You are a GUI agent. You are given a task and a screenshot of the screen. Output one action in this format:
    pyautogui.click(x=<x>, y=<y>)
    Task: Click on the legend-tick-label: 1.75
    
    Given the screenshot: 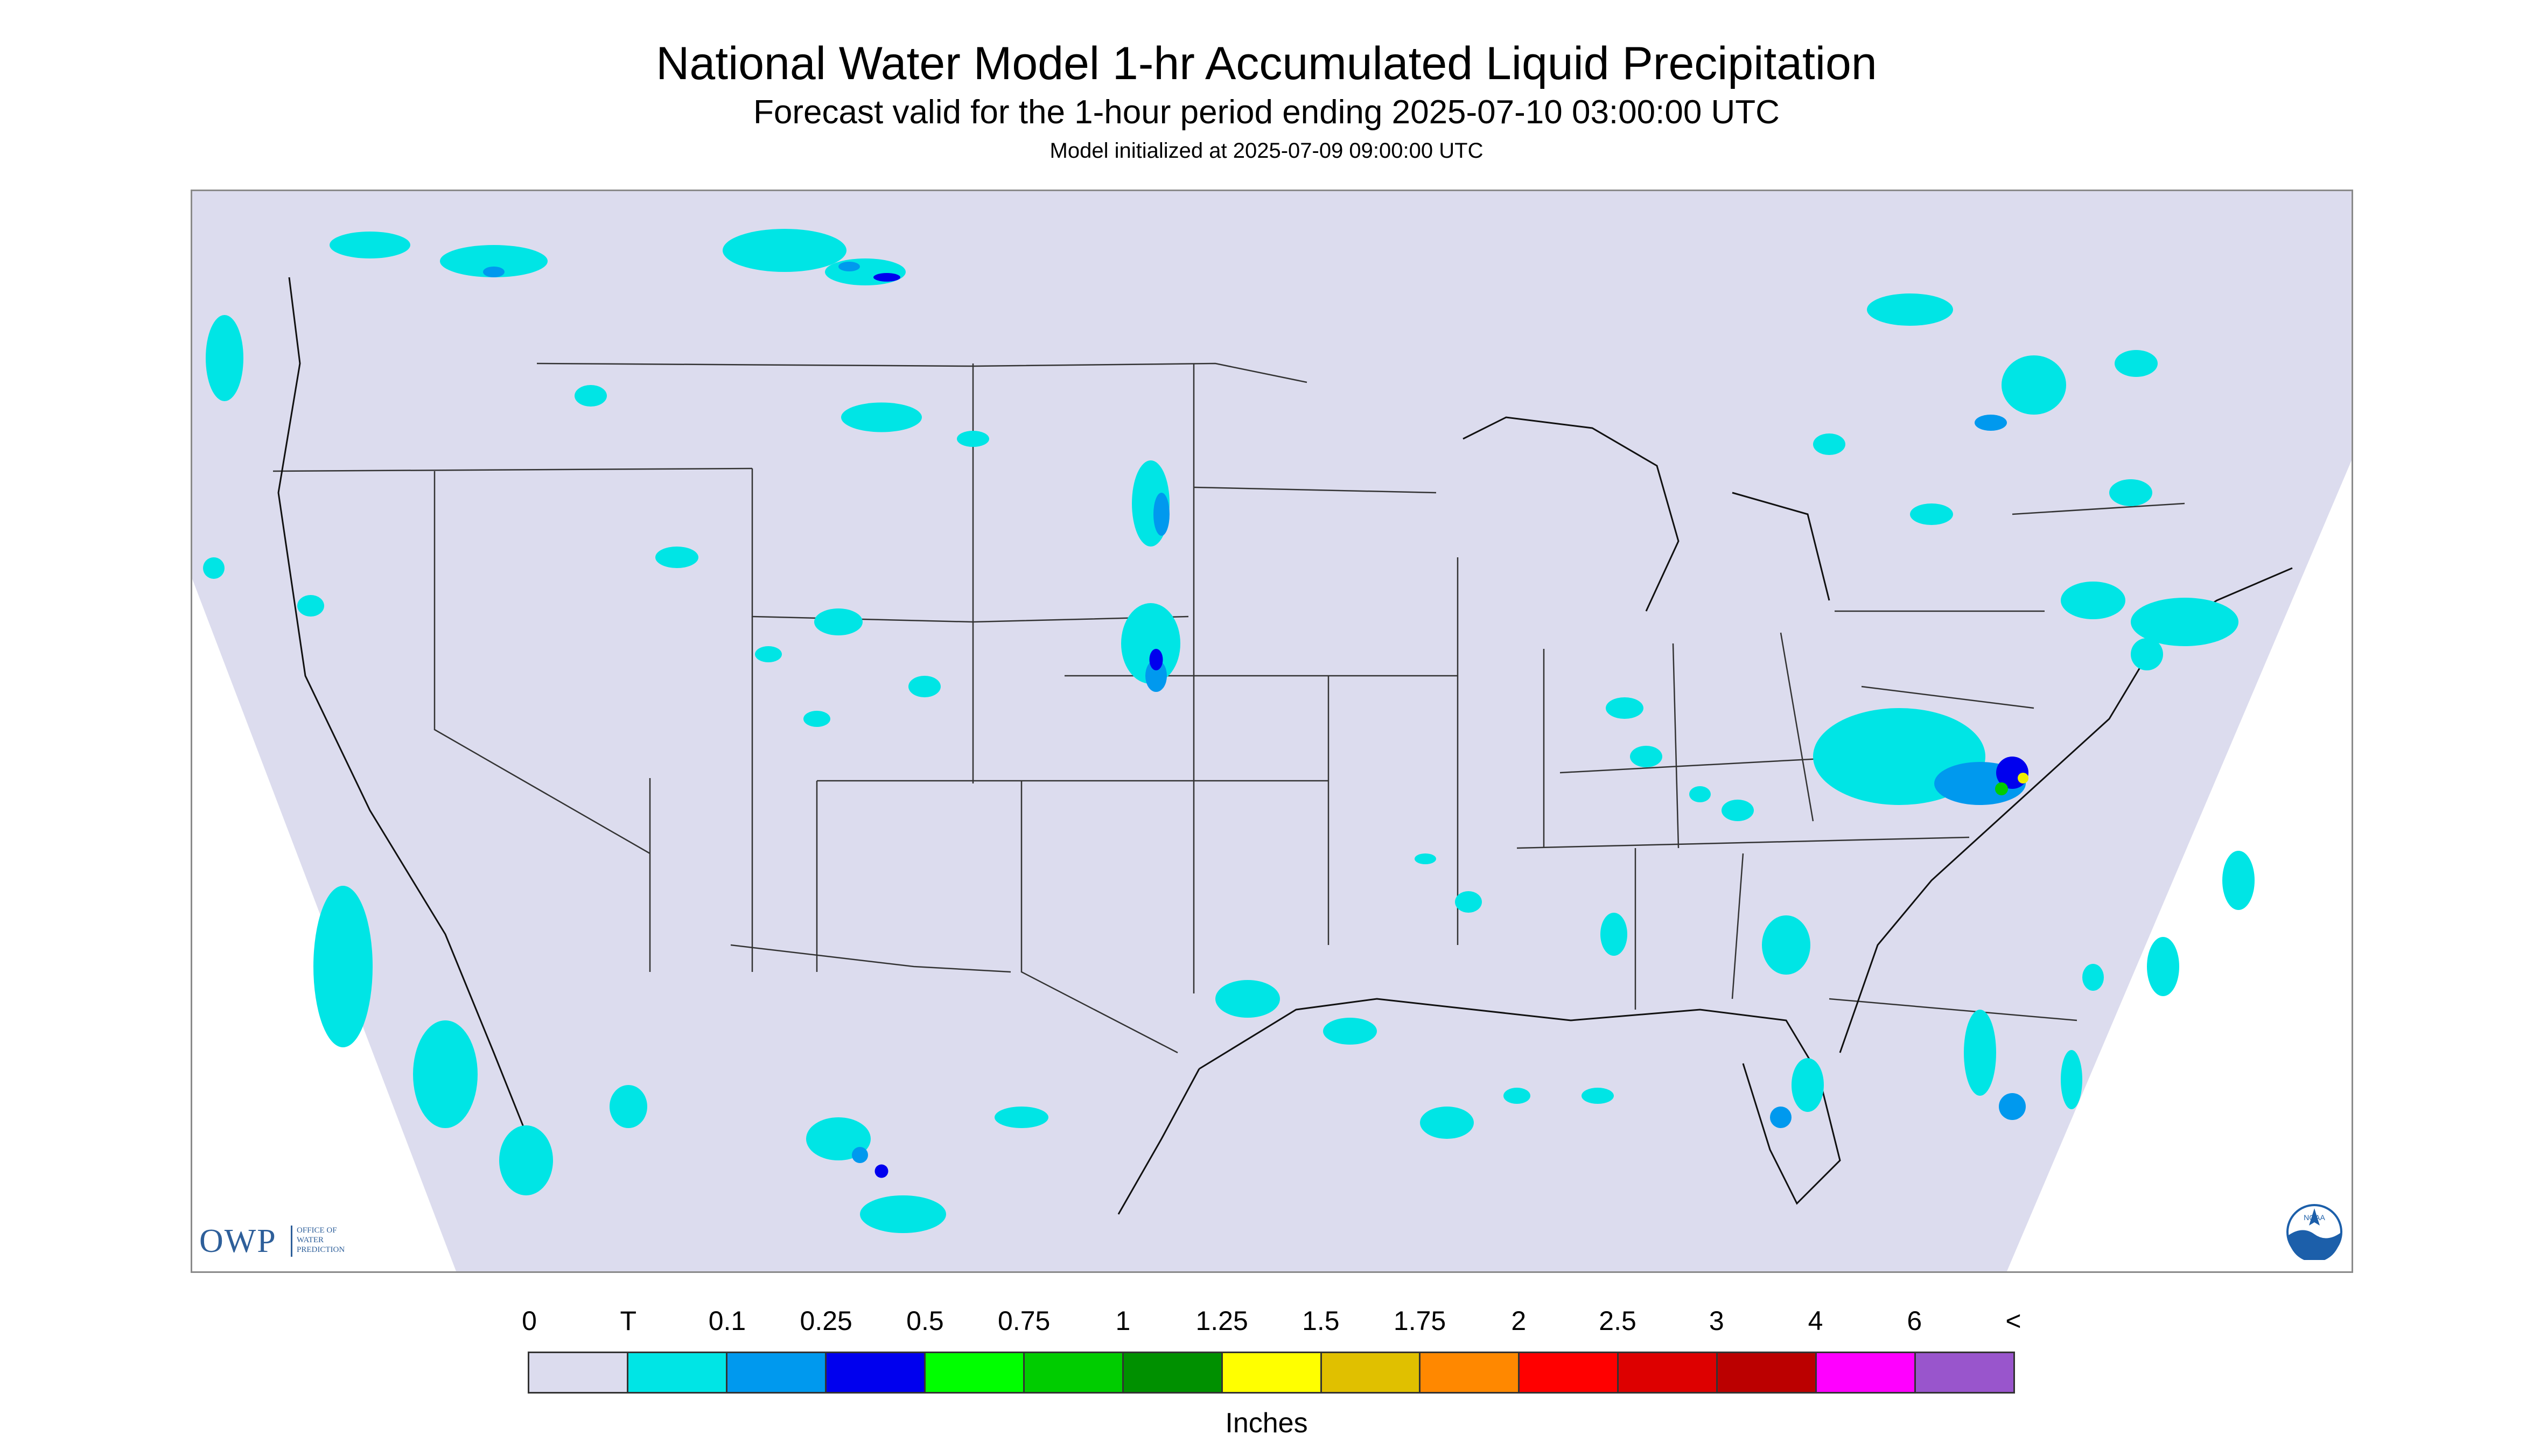 What is the action you would take?
    pyautogui.click(x=1420, y=1321)
    